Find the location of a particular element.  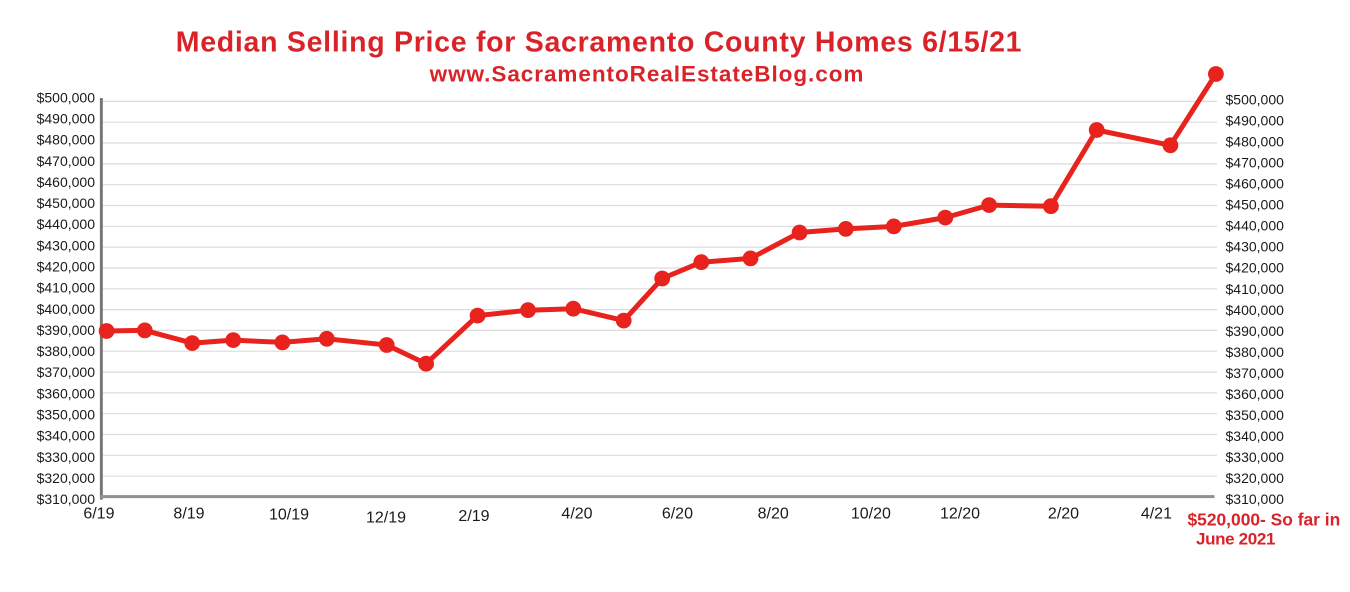

svg-text: 6/19 is located at coordinates (98, 513).